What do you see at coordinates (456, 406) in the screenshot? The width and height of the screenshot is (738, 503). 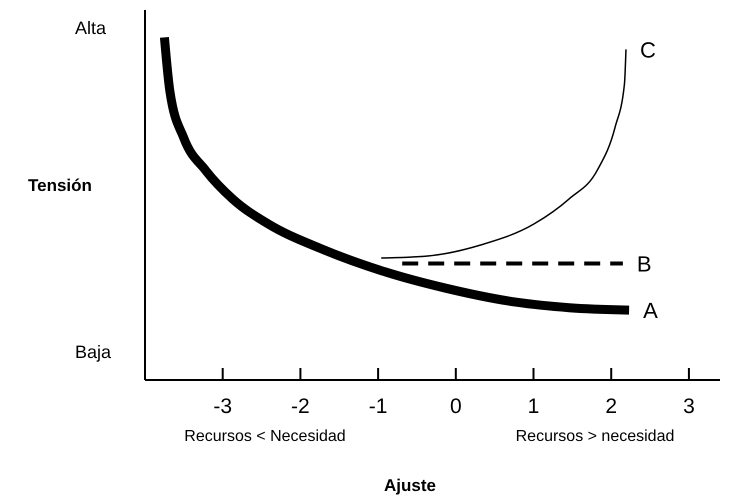 I see `x-tick-label: 0` at bounding box center [456, 406].